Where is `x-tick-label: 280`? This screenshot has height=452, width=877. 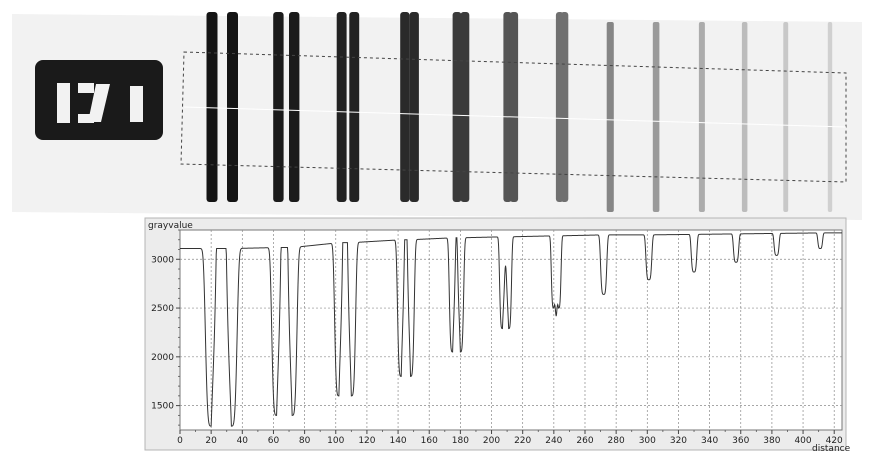 x-tick-label: 280 is located at coordinates (616, 441).